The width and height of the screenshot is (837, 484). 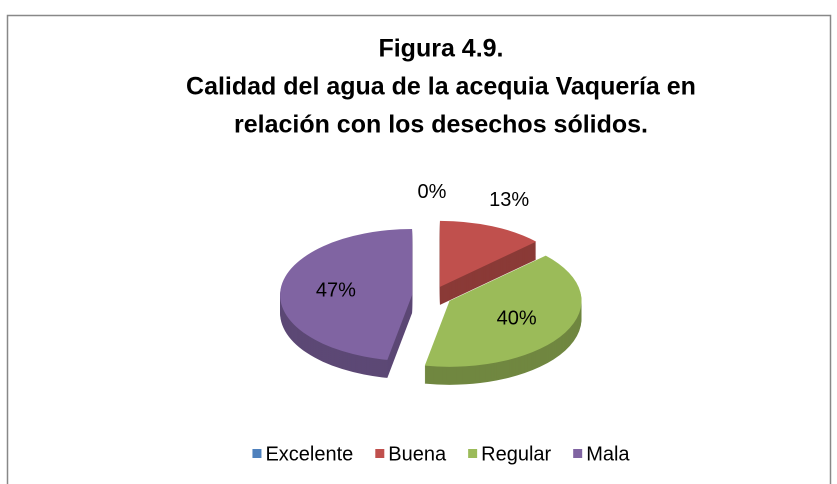 What do you see at coordinates (417, 454) in the screenshot?
I see `legend-label: Buena` at bounding box center [417, 454].